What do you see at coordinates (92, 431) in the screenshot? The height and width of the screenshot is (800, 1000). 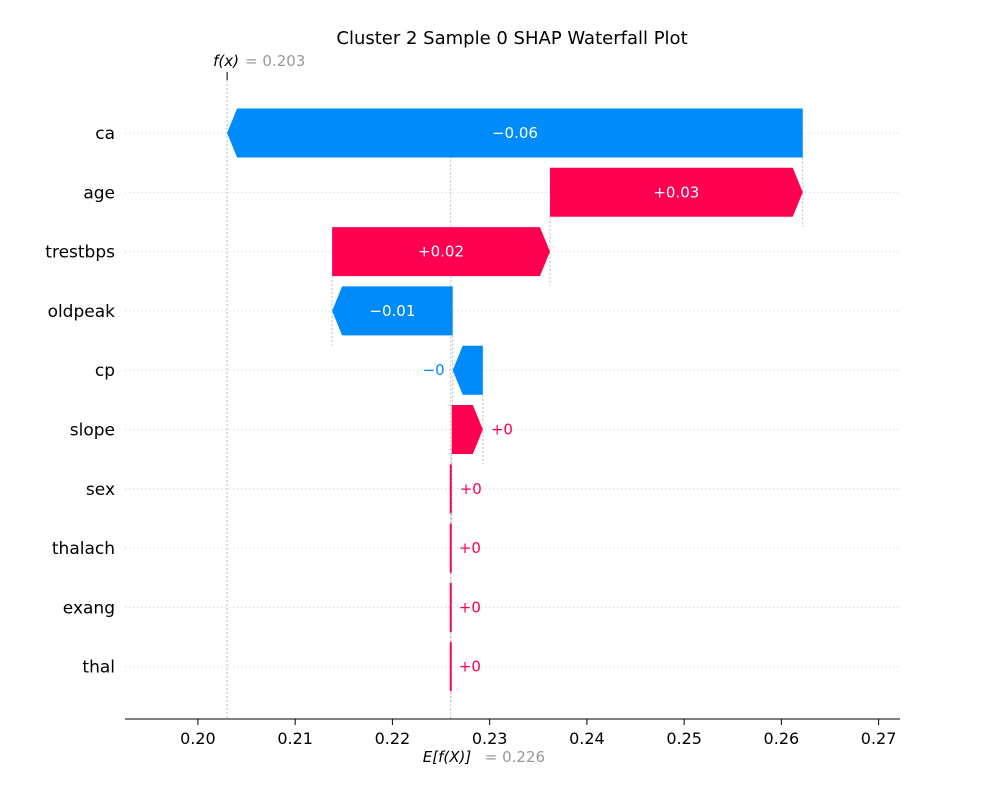 I see `feature-label: slope` at bounding box center [92, 431].